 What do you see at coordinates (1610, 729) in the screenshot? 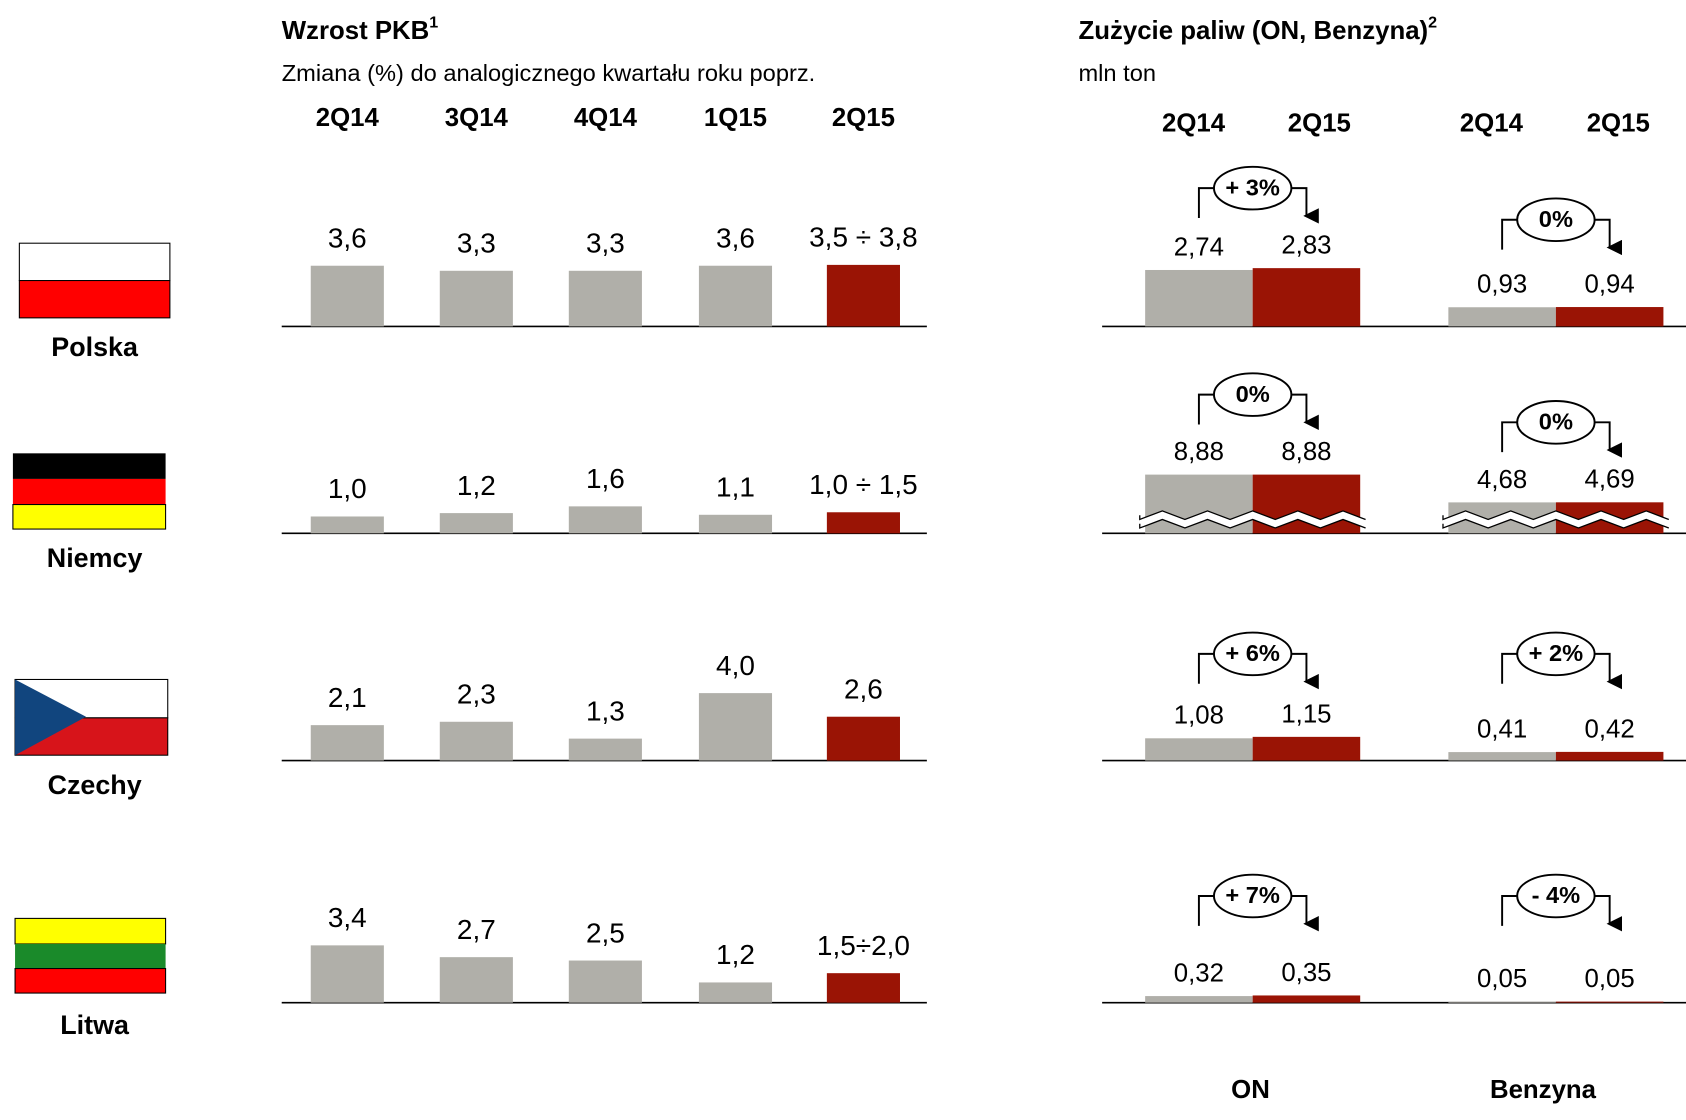
I see `fuel-value-label: 0,42` at bounding box center [1610, 729].